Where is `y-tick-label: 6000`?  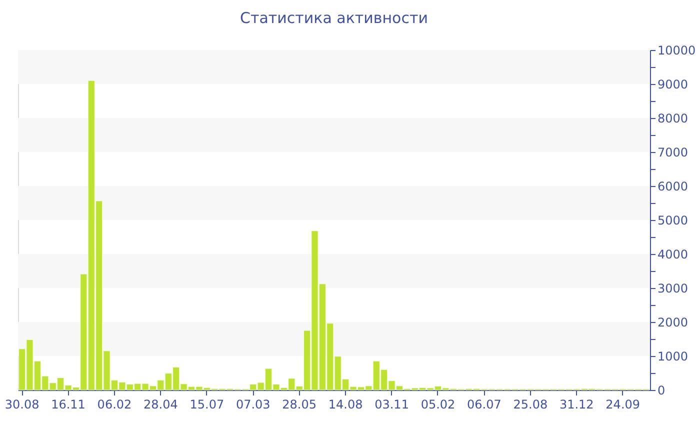
y-tick-label: 6000 is located at coordinates (673, 187).